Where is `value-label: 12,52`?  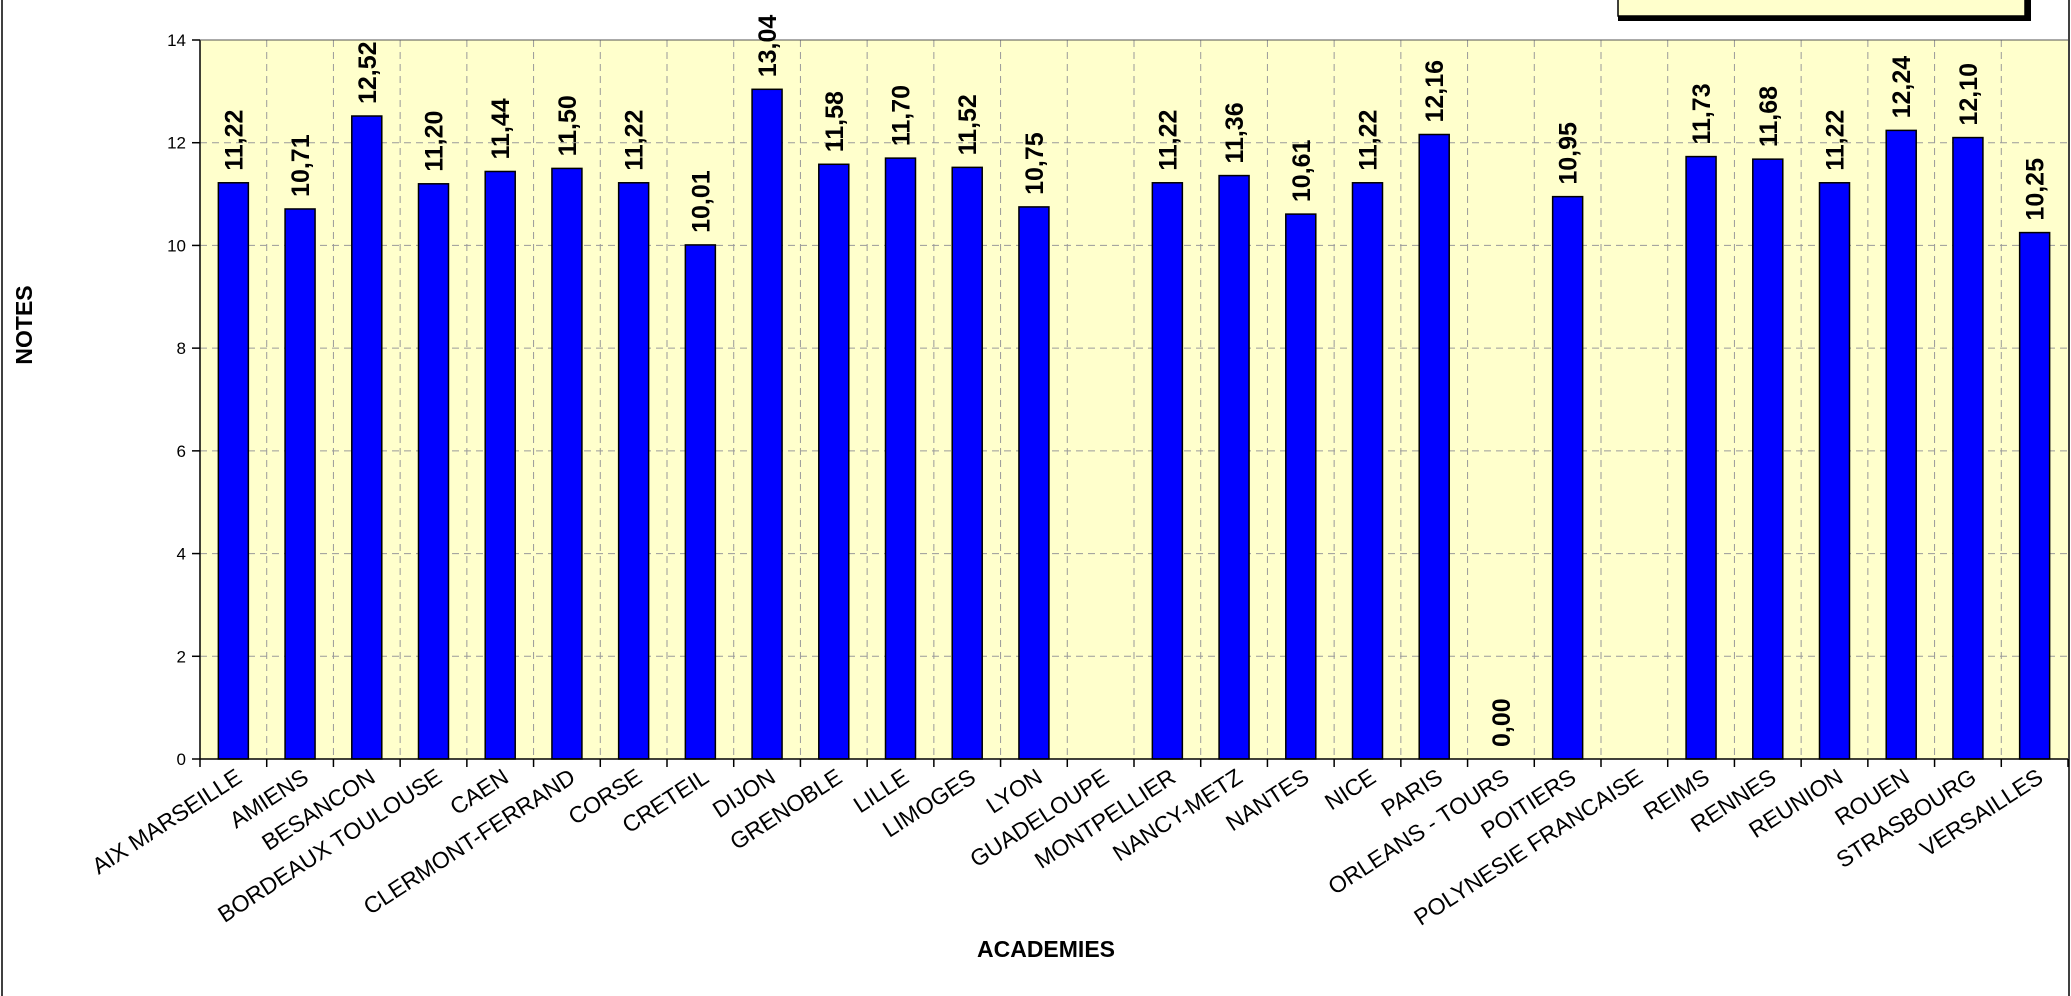
value-label: 12,52 is located at coordinates (368, 72).